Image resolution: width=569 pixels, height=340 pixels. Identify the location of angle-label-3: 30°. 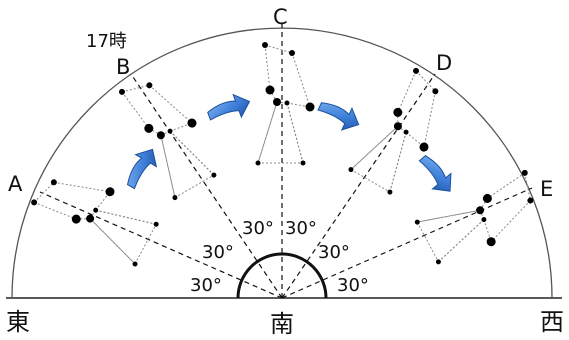
(258, 228).